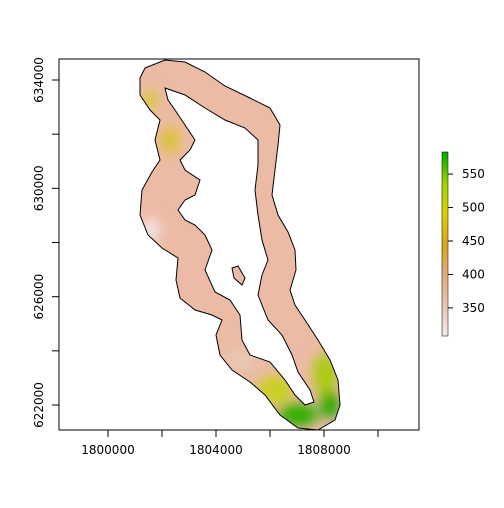 The width and height of the screenshot is (504, 508). What do you see at coordinates (238, 275) in the screenshot?
I see `island` at bounding box center [238, 275].